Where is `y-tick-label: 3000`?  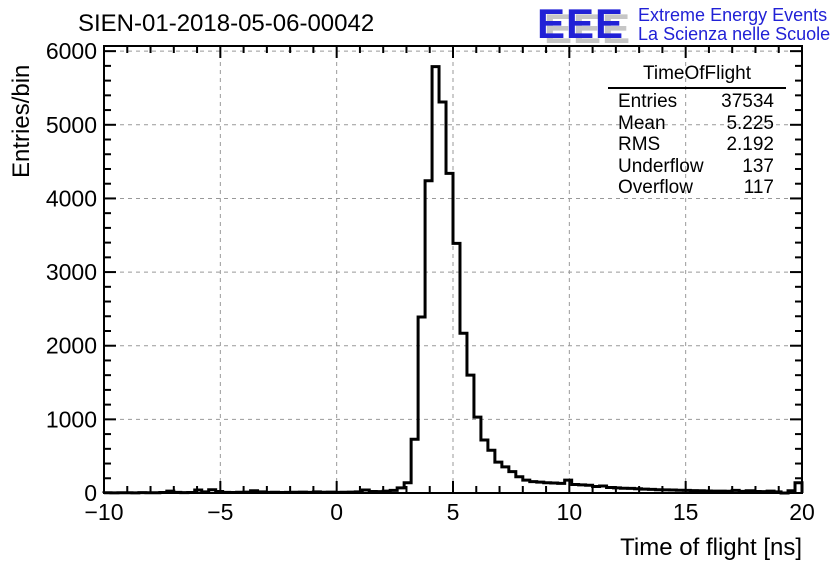
y-tick-label: 3000 is located at coordinates (71, 272).